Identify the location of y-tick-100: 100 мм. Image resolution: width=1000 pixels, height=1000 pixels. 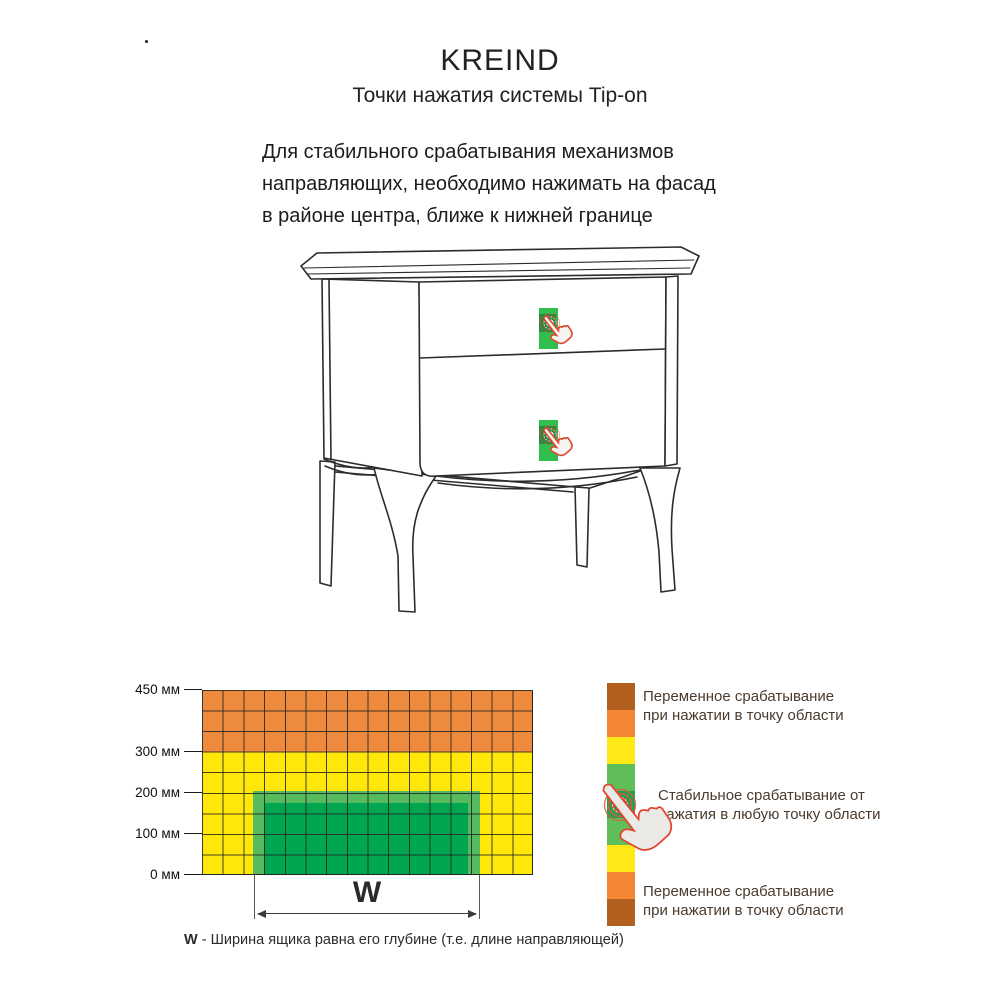
(157, 833).